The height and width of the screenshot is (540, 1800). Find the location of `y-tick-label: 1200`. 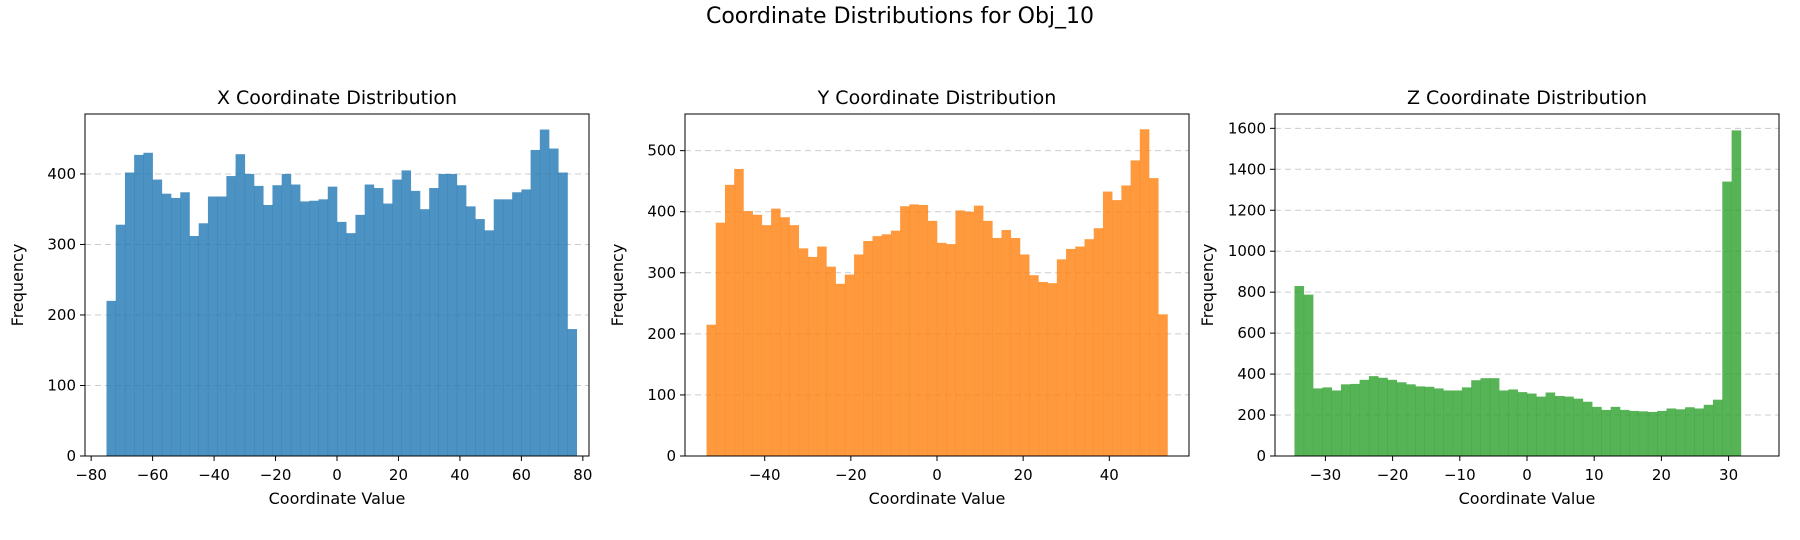

y-tick-label: 1200 is located at coordinates (1247, 210).